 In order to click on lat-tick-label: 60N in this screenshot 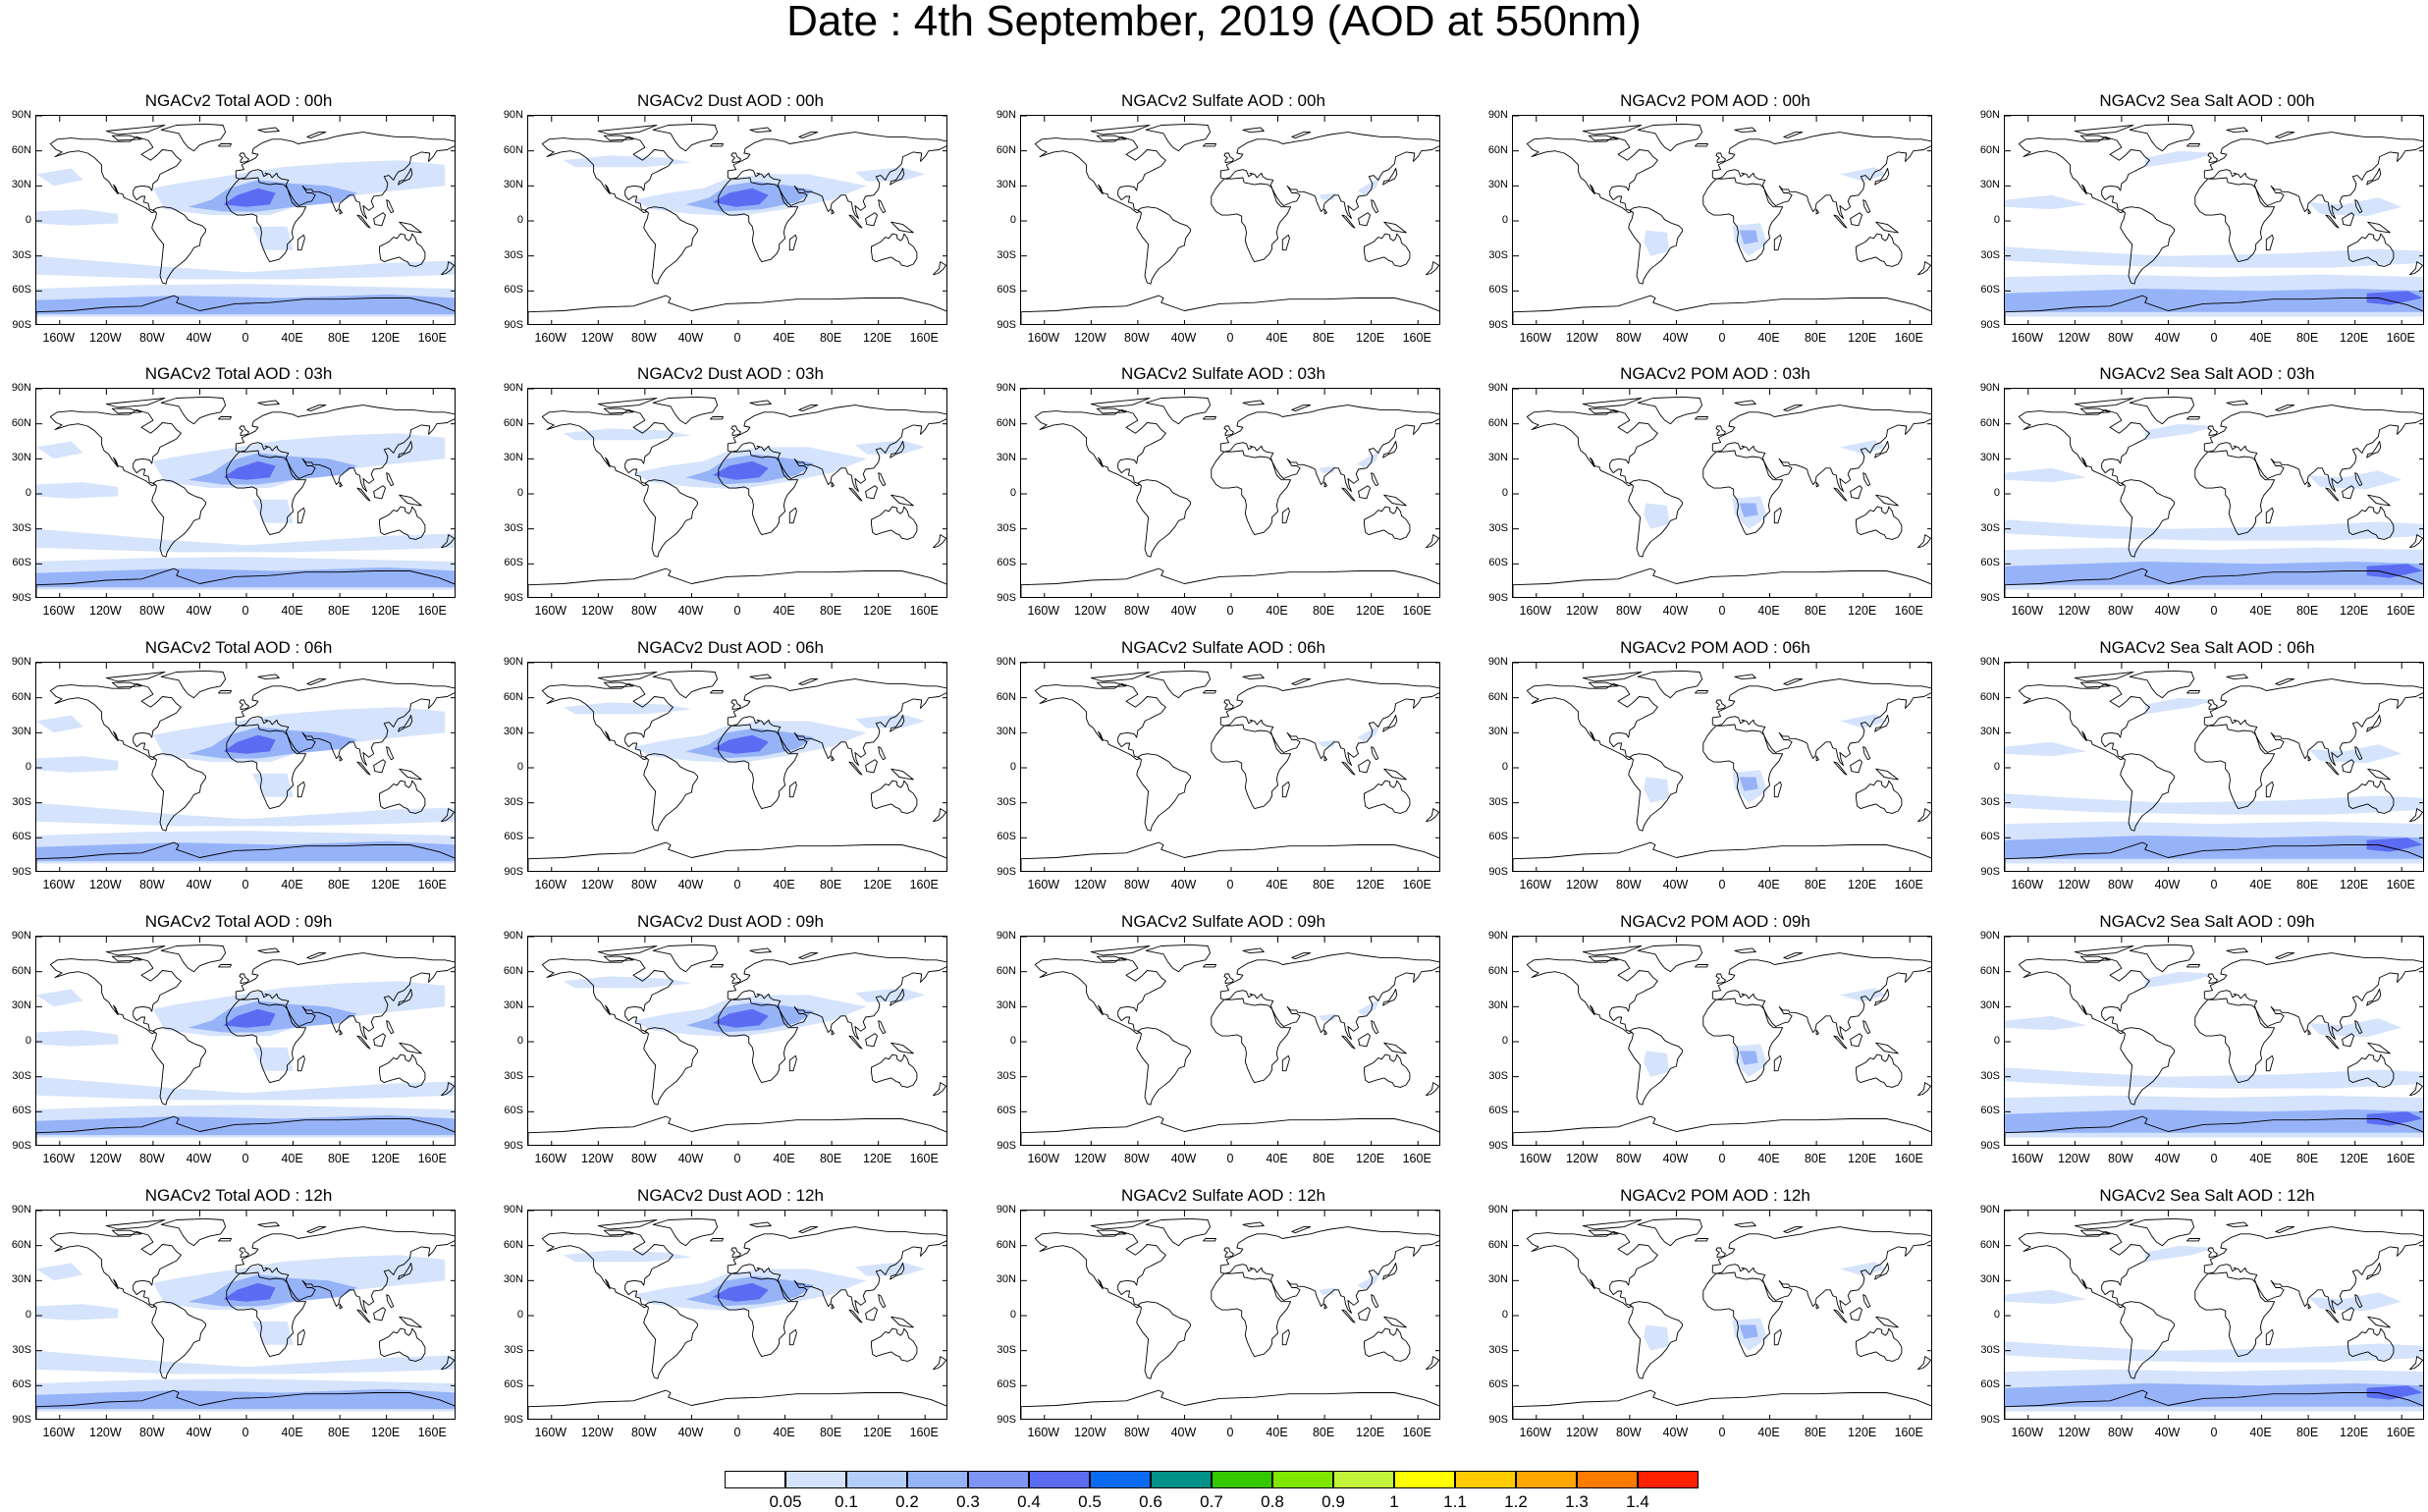, I will do `click(1498, 970)`.